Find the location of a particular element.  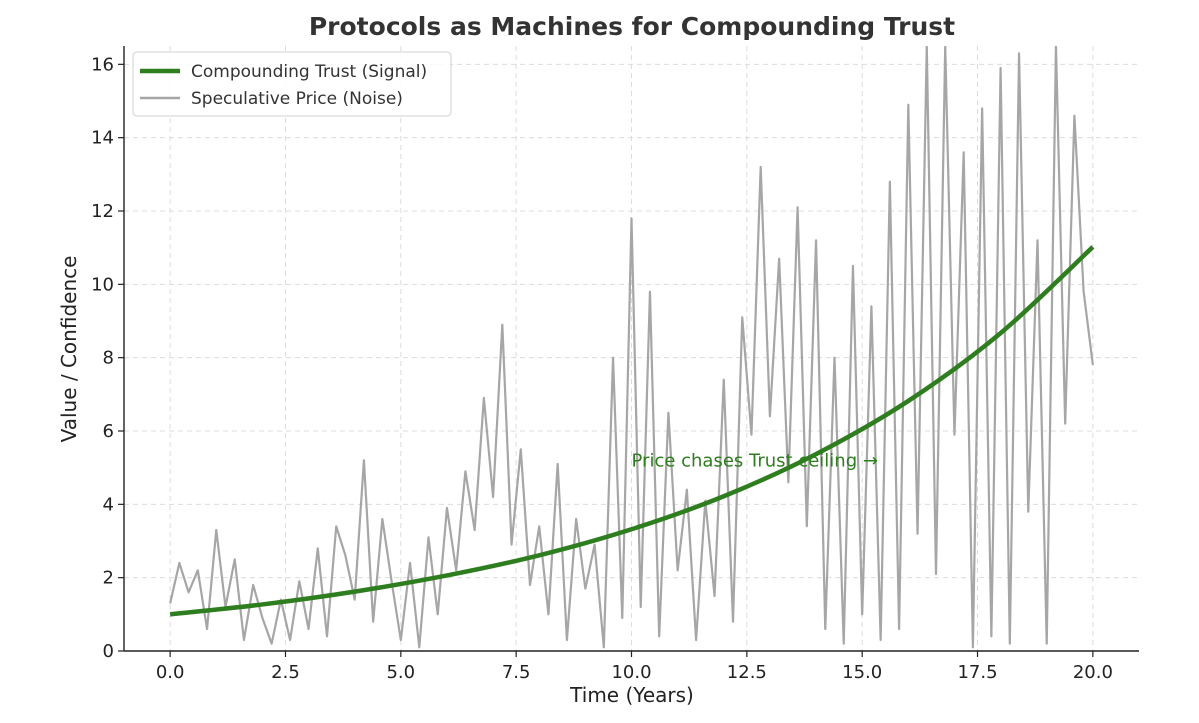

y-axis-label: Value / Confidence is located at coordinates (69, 349).